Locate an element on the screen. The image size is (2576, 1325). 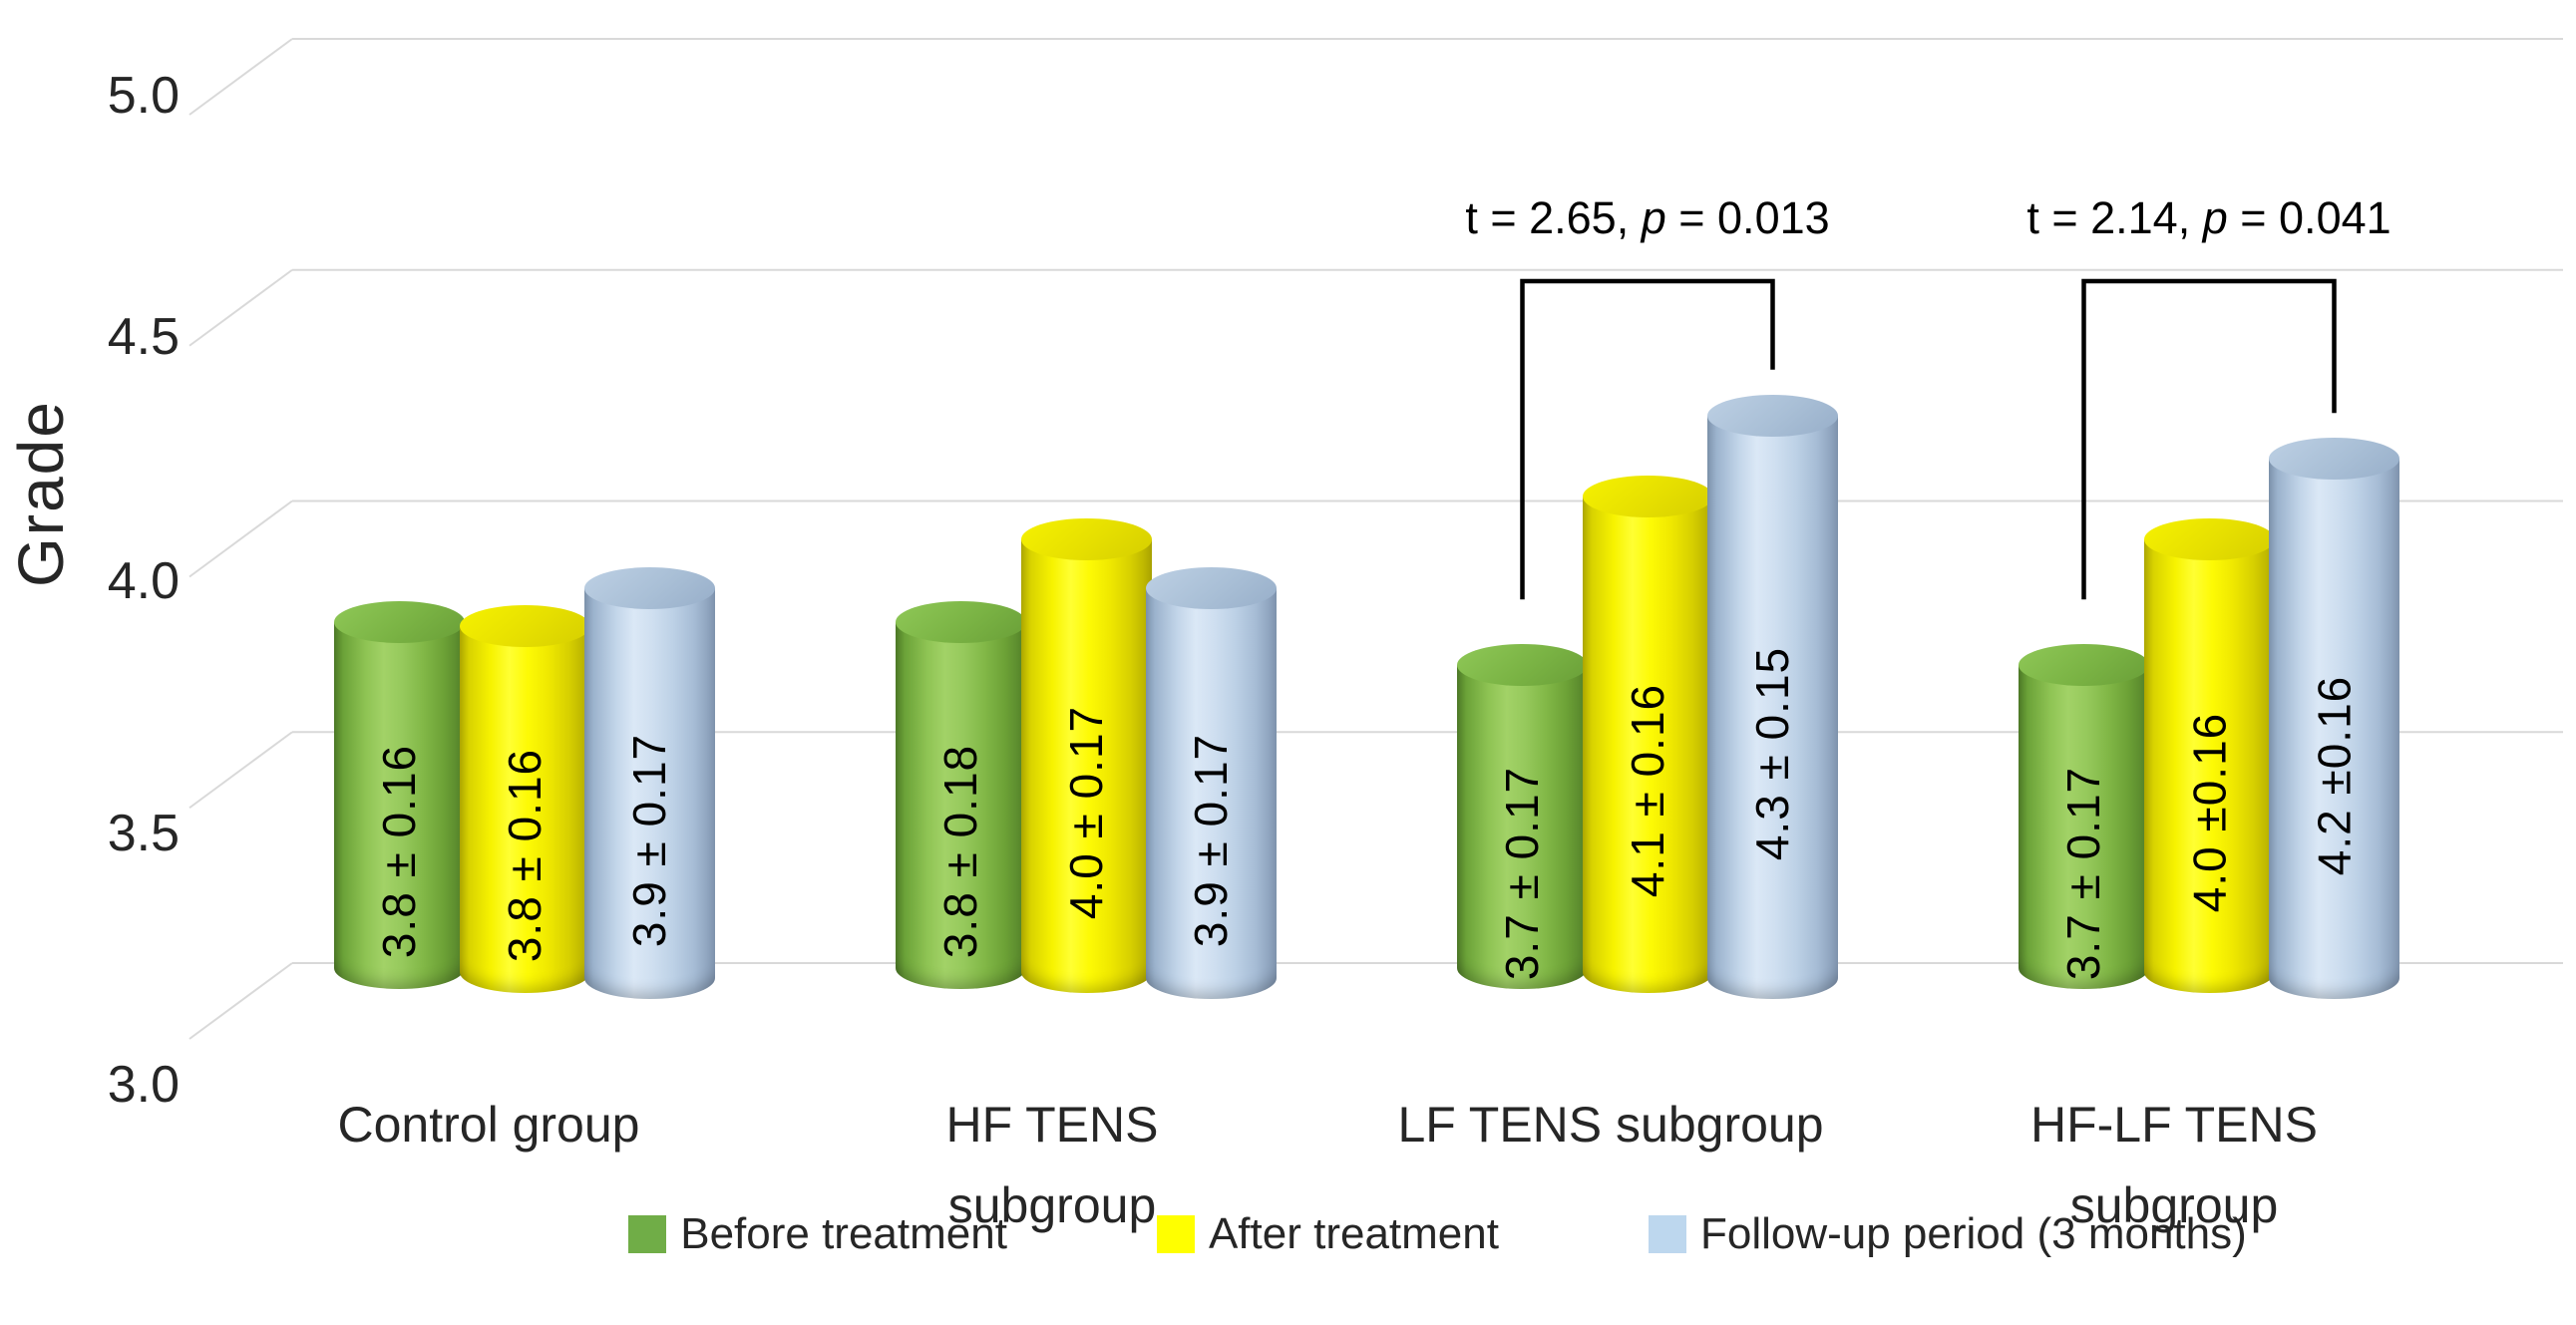
x-category-label: Control group is located at coordinates (488, 1125).